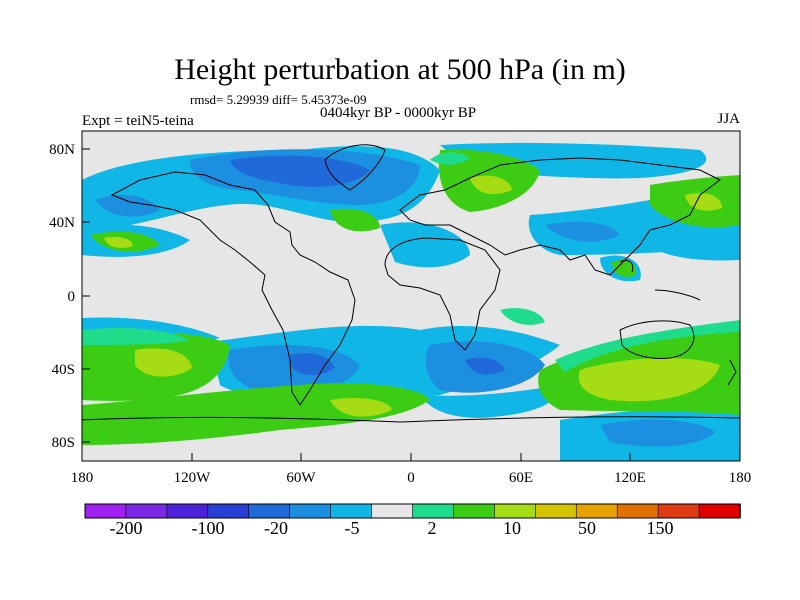 The height and width of the screenshot is (600, 800). What do you see at coordinates (411, 478) in the screenshot?
I see `lon-label: 0` at bounding box center [411, 478].